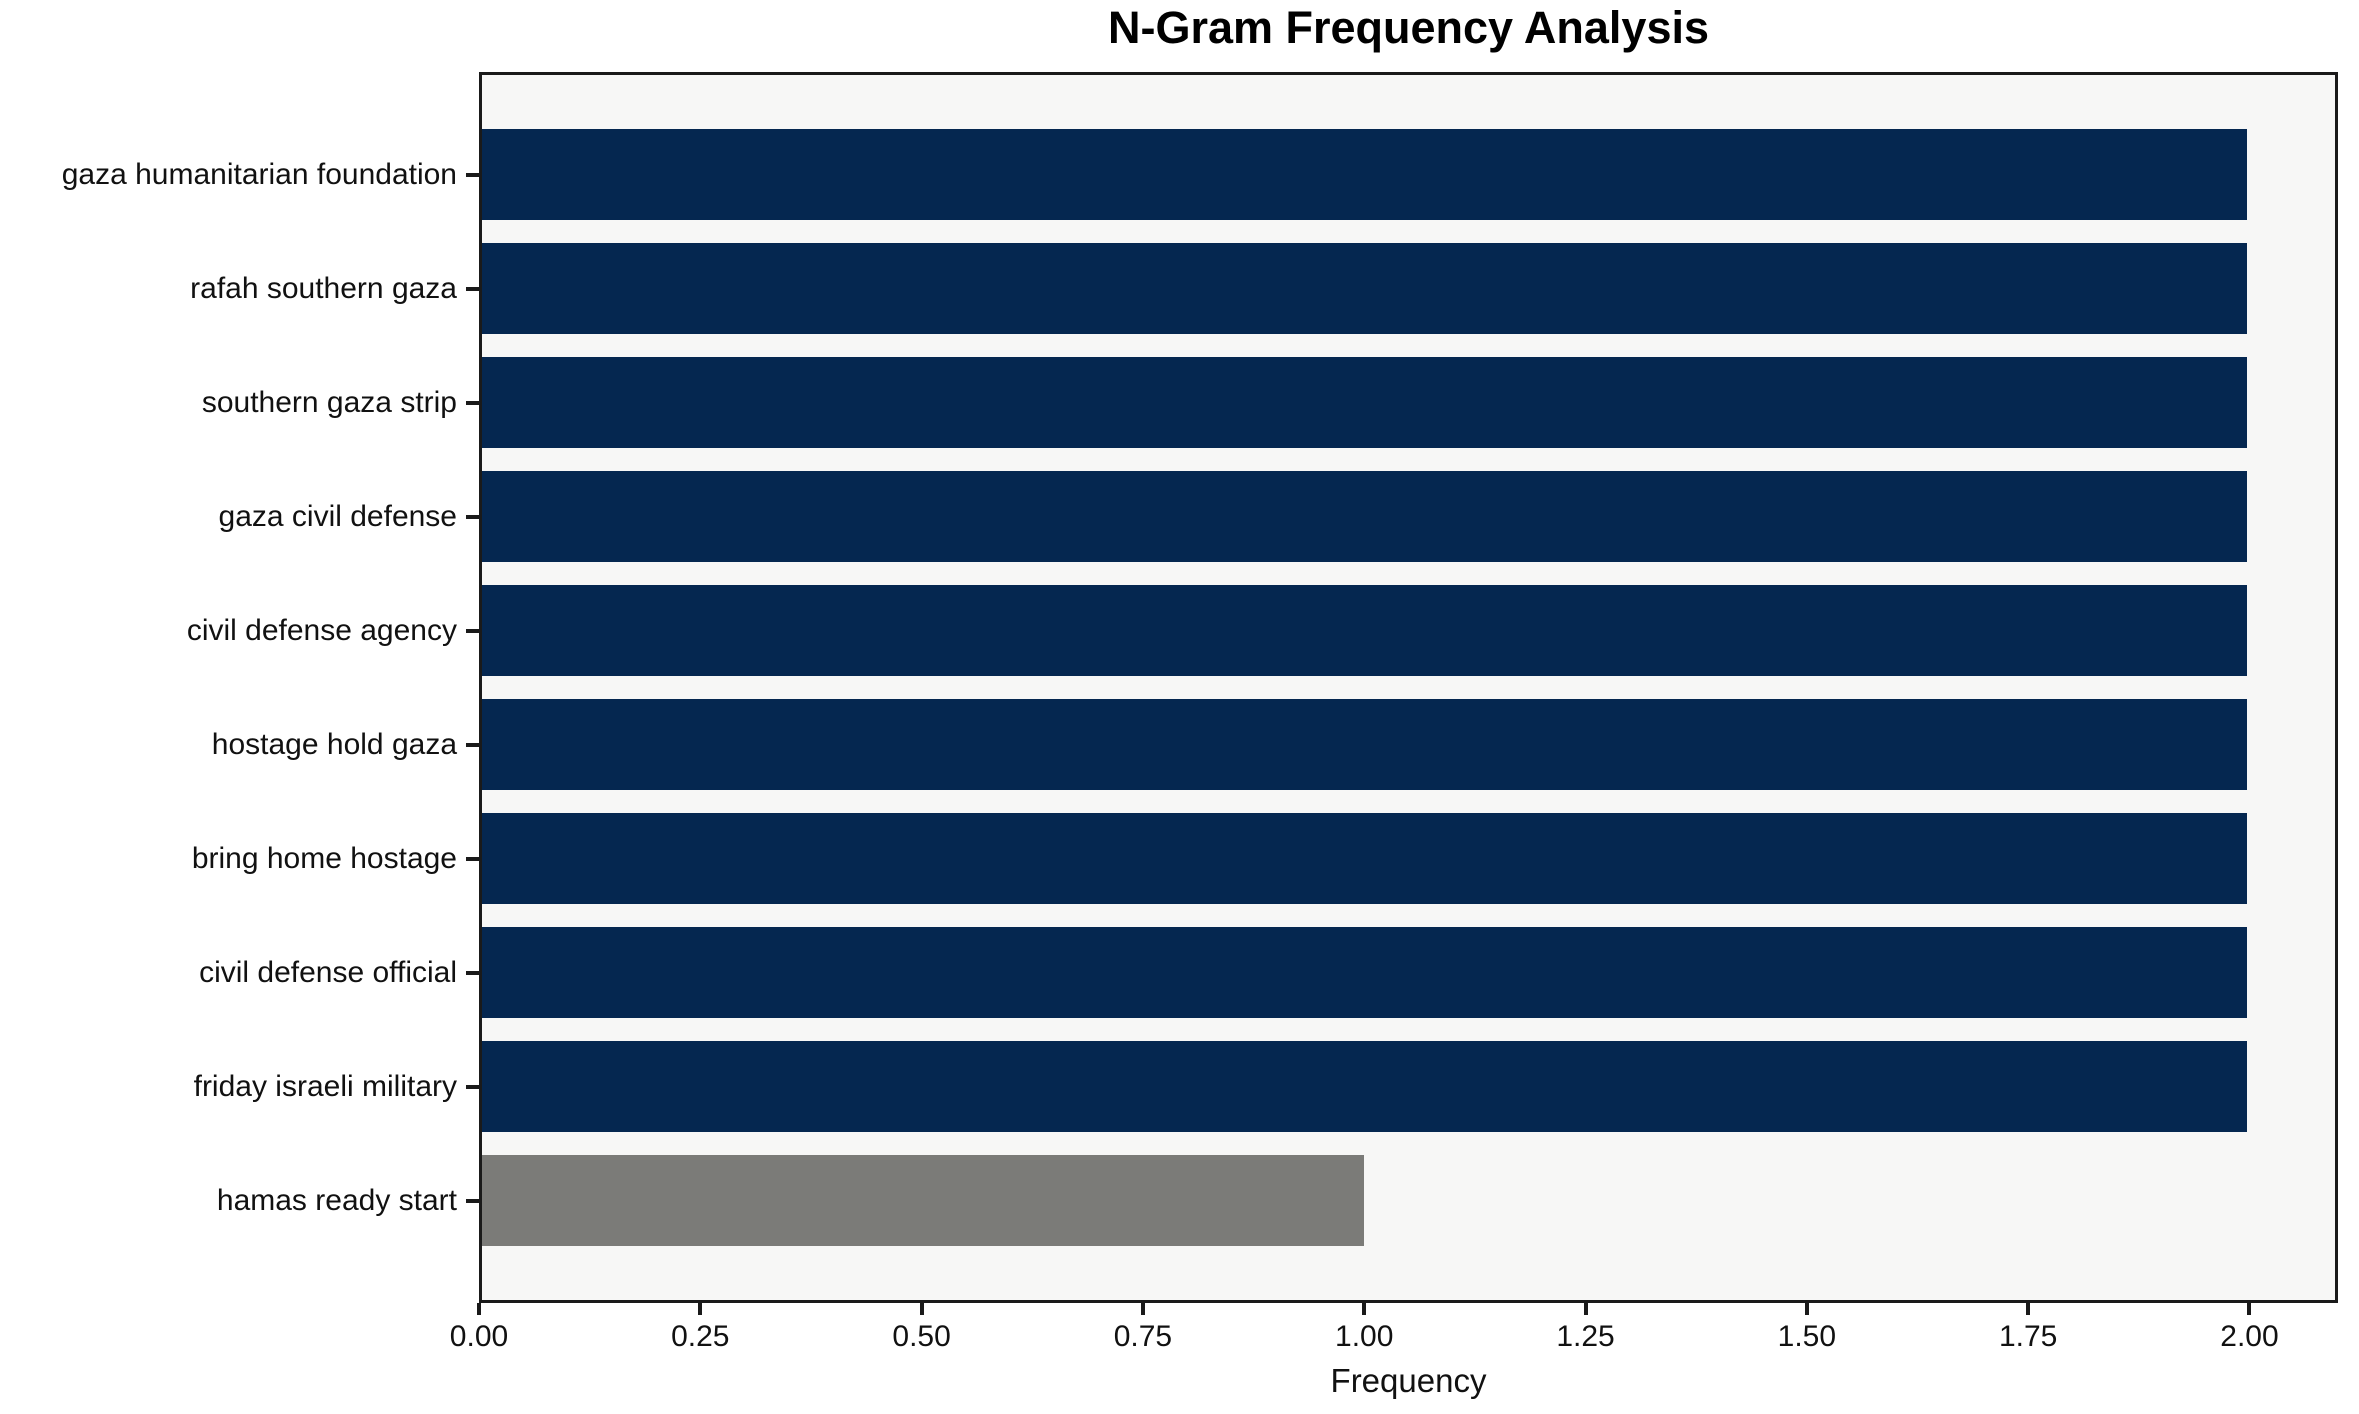 This screenshot has width=2359, height=1414. Describe the element at coordinates (325, 1086) in the screenshot. I see `y-tick-label: friday israeli military` at that location.